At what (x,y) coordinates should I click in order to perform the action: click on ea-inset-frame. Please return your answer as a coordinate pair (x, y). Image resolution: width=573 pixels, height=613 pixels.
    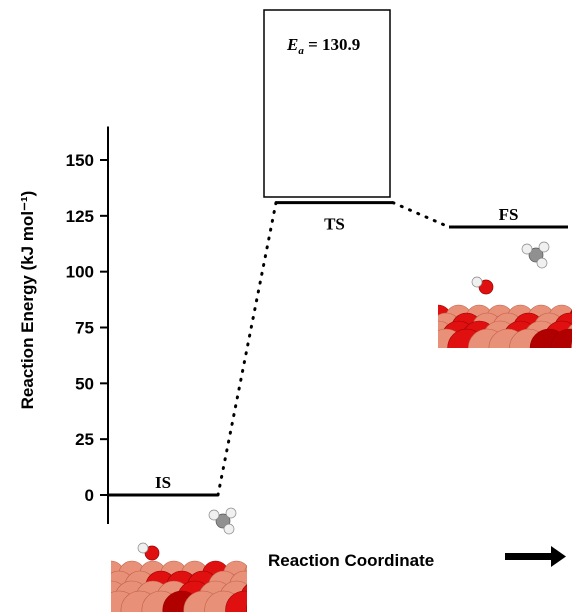
    Looking at the image, I should click on (327, 103).